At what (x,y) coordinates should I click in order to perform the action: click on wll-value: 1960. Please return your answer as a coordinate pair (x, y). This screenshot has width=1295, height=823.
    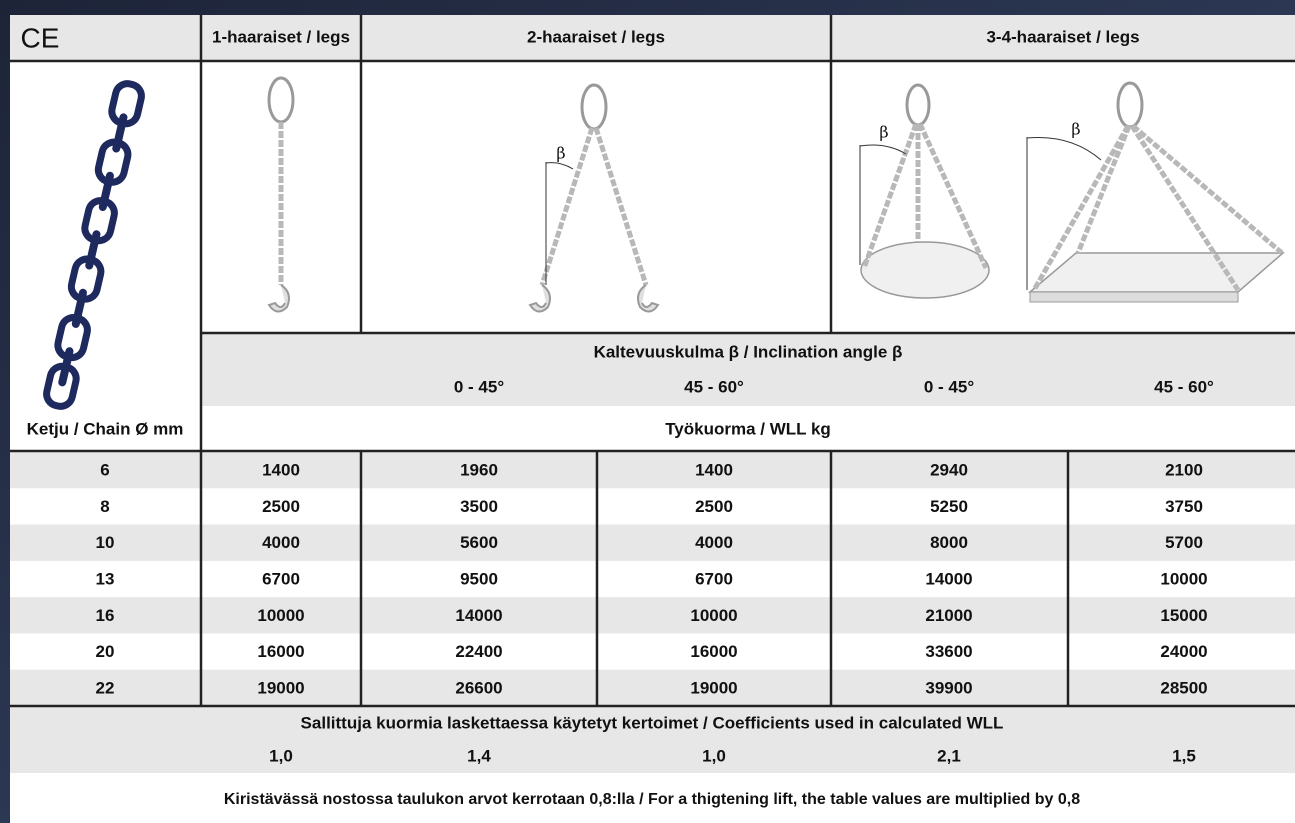
    Looking at the image, I should click on (479, 470).